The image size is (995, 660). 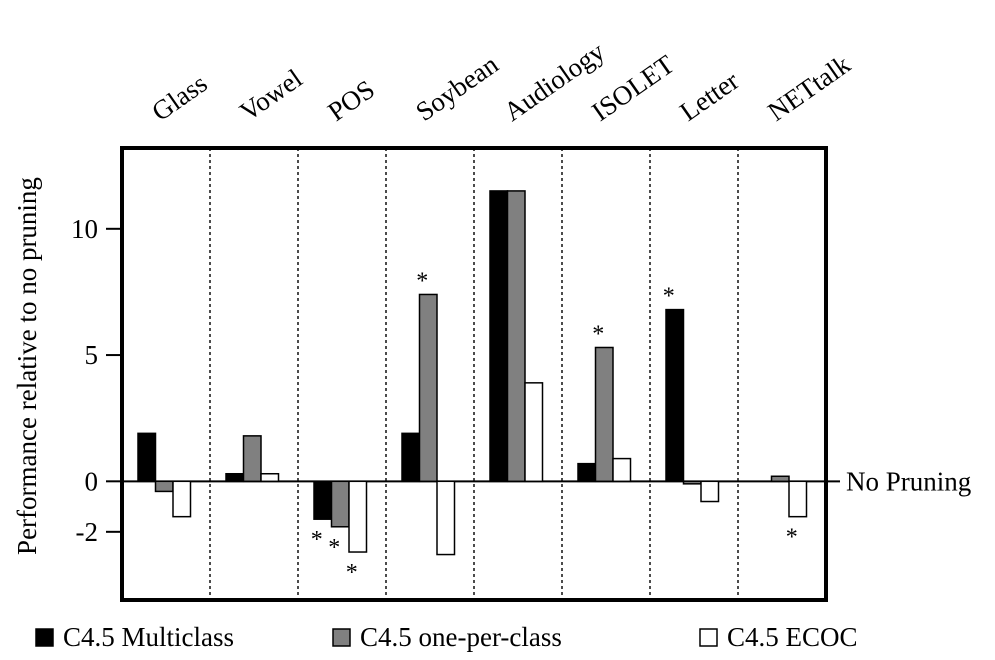 What do you see at coordinates (164, 486) in the screenshot?
I see `bar-glass-c4-5-one-per-class` at bounding box center [164, 486].